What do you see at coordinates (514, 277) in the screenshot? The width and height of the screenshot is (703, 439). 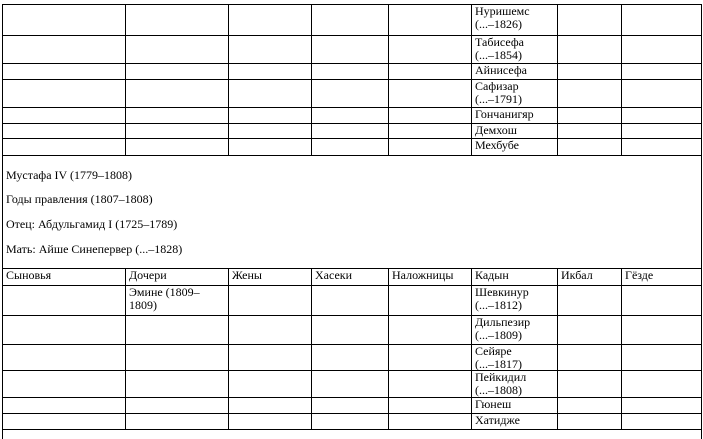 I see `column-header-kadyn: Кадын` at bounding box center [514, 277].